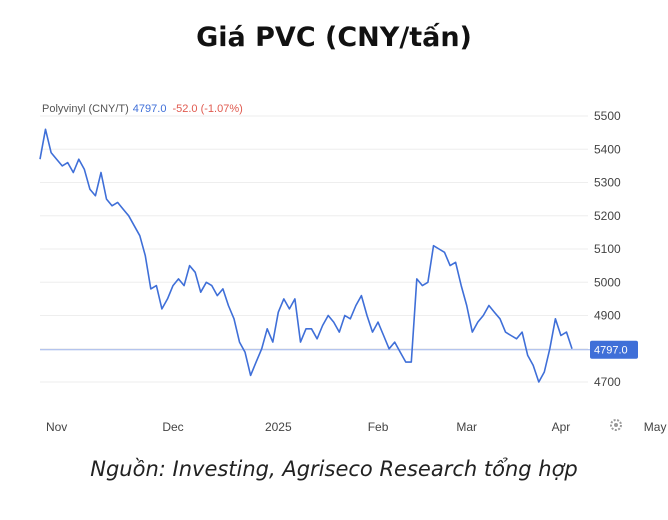 The height and width of the screenshot is (520, 668). What do you see at coordinates (607, 216) in the screenshot?
I see `y-tick-label: 5200` at bounding box center [607, 216].